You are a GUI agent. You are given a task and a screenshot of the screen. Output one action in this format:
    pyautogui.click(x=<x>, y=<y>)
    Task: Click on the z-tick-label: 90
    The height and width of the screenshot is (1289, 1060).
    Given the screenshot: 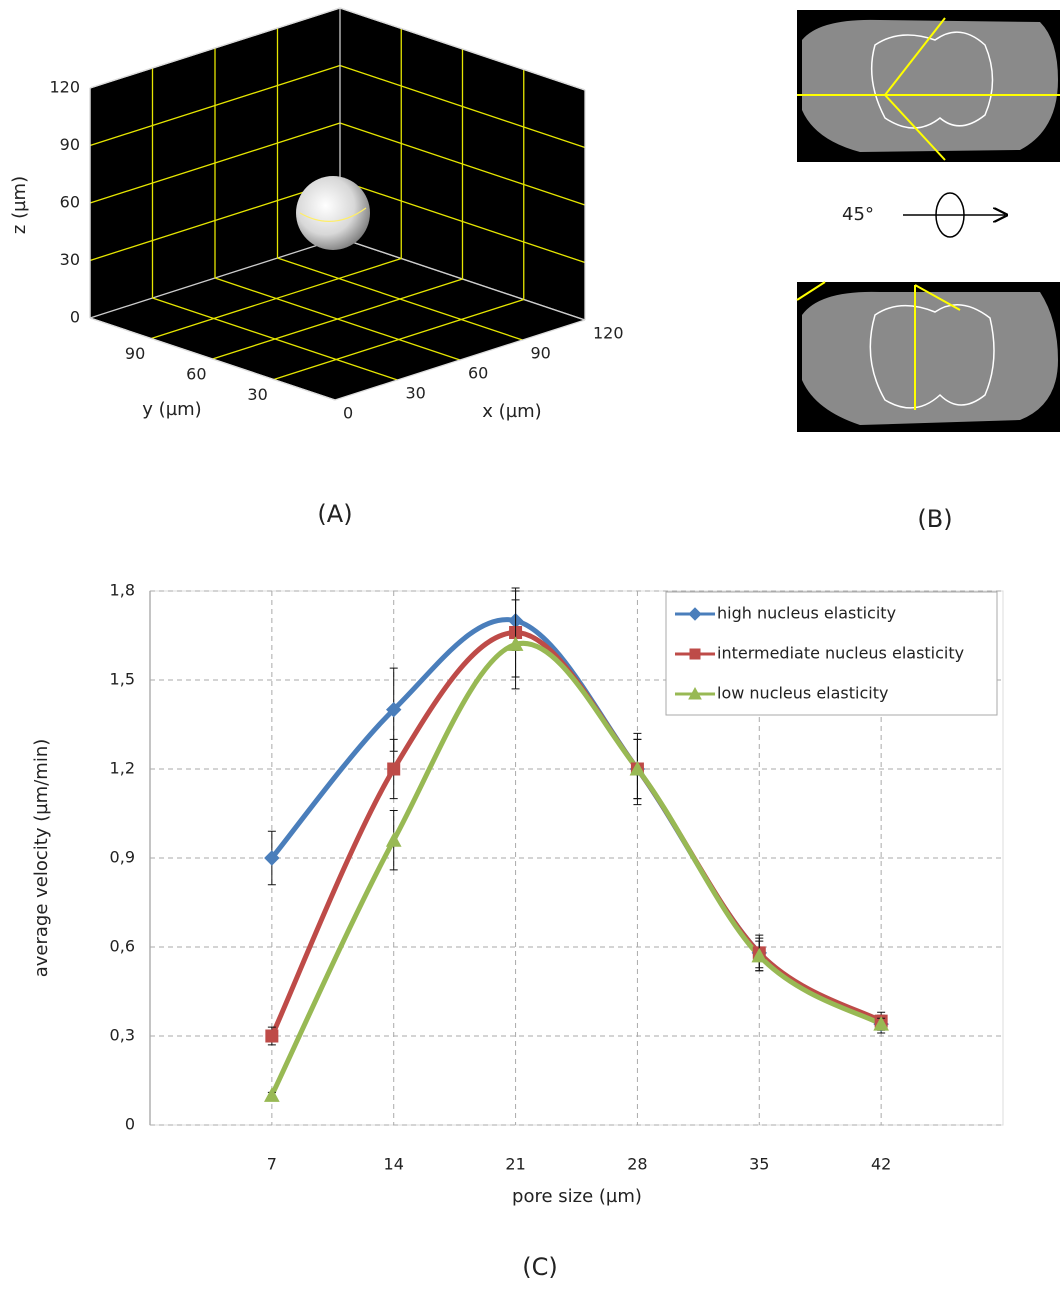 What is the action you would take?
    pyautogui.click(x=70, y=144)
    